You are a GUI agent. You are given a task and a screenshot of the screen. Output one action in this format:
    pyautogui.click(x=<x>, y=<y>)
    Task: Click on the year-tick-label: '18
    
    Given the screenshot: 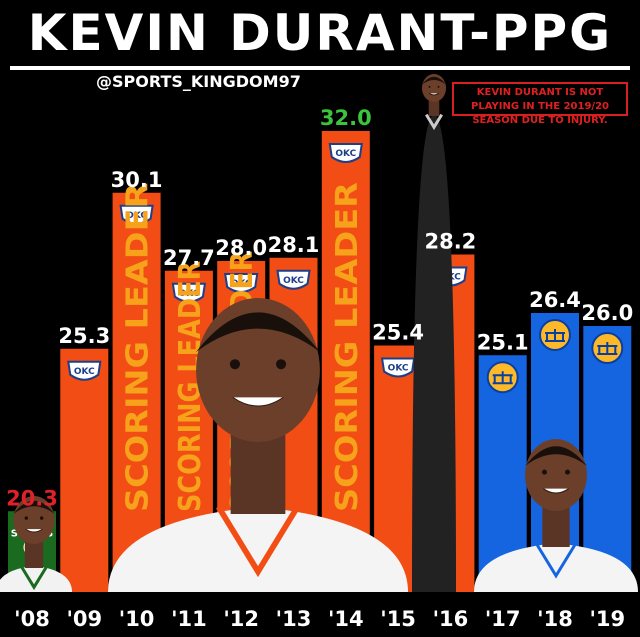 What is the action you would take?
    pyautogui.click(x=555, y=619)
    